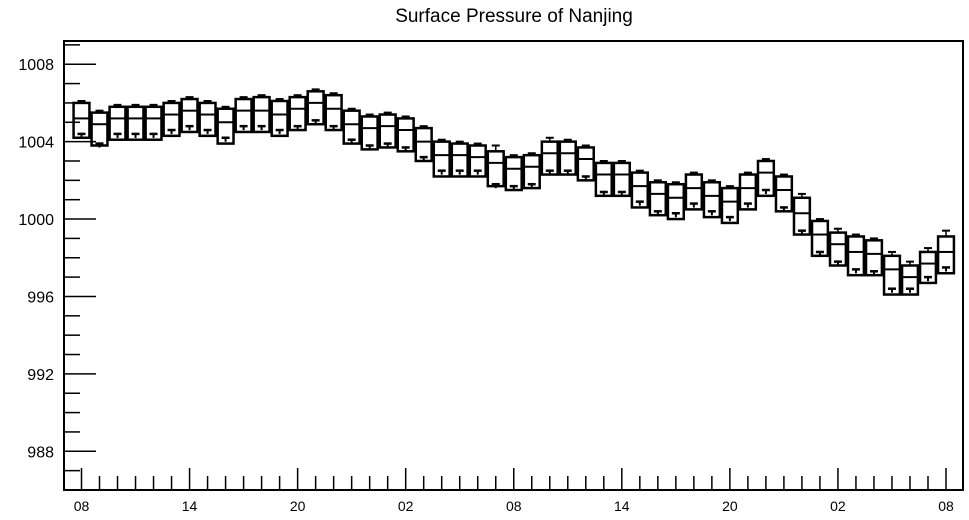  Describe the element at coordinates (36, 220) in the screenshot. I see `y-tick-label: 1000` at that location.